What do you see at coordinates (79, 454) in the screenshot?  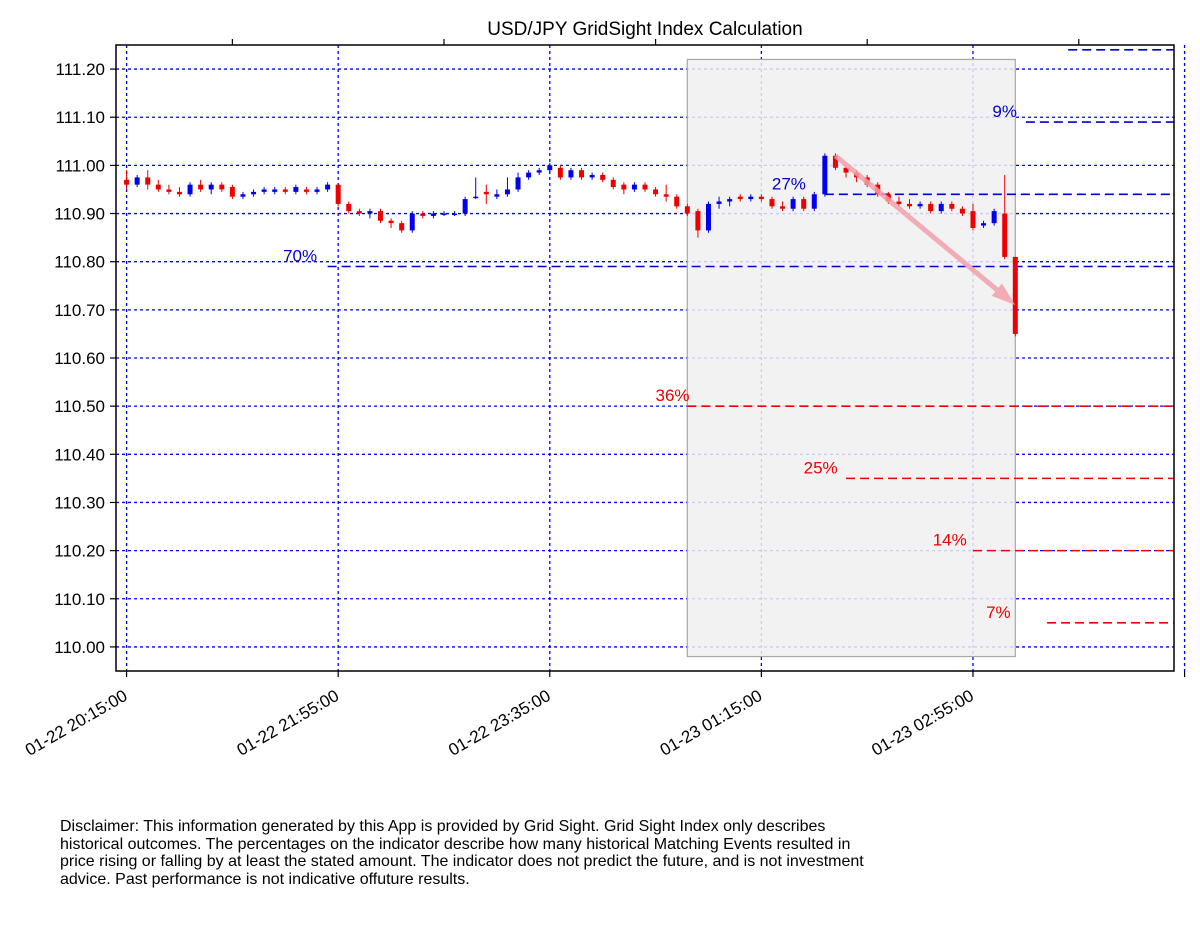 I see `y-tick-label: 110.40` at bounding box center [79, 454].